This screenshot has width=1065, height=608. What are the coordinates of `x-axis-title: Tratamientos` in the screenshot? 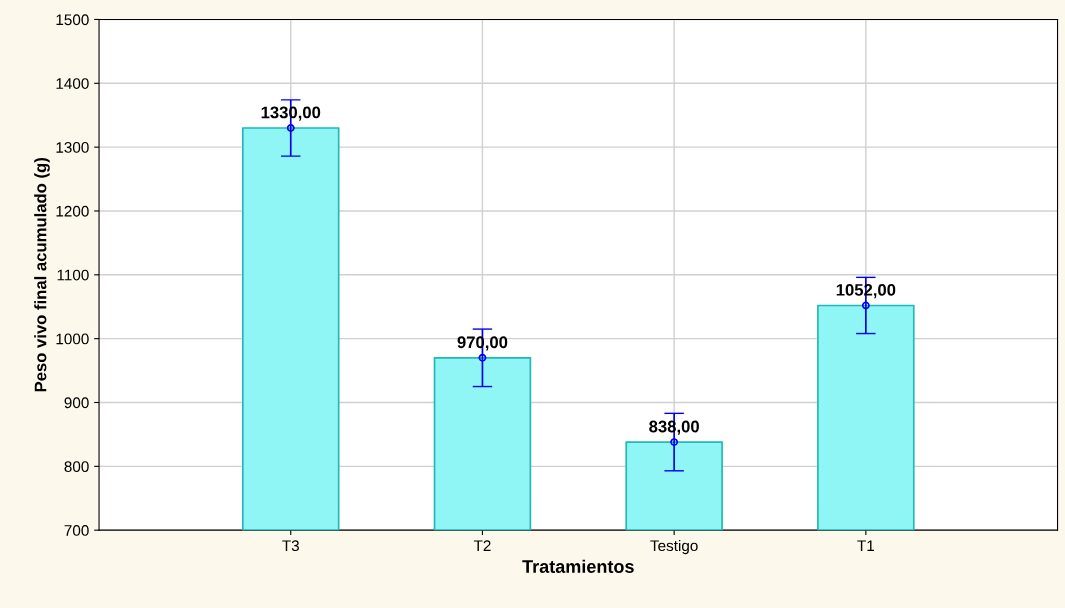 It's located at (578, 566).